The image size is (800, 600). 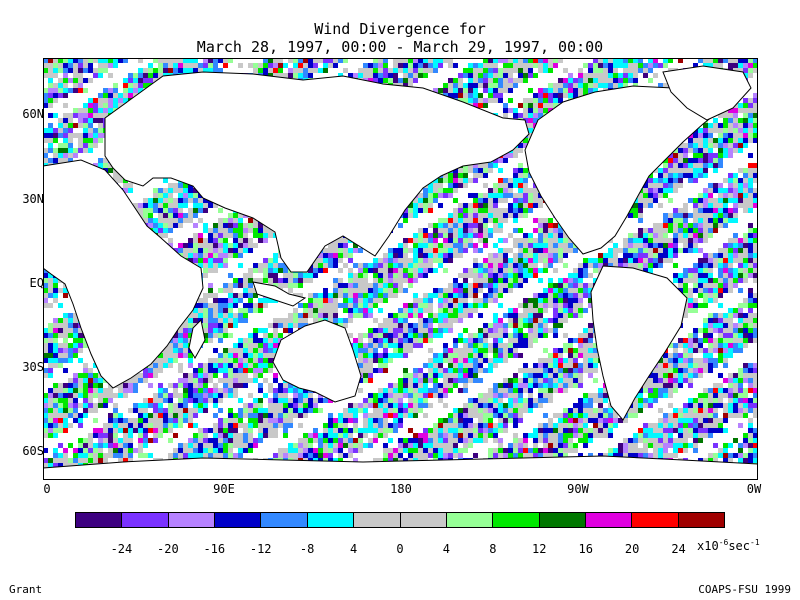 I want to click on madagascar, so click(x=197, y=338).